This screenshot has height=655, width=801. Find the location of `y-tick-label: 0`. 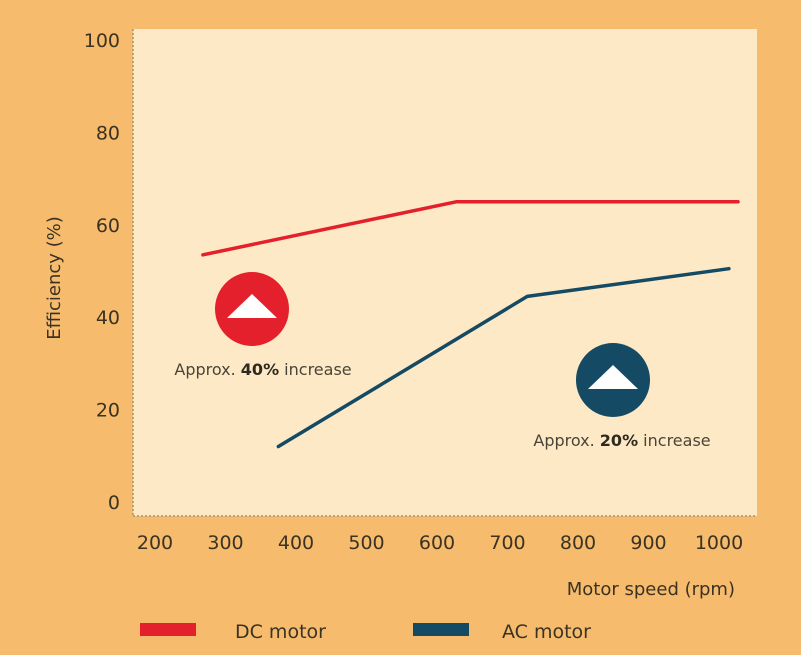

y-tick-label: 0 is located at coordinates (114, 503).